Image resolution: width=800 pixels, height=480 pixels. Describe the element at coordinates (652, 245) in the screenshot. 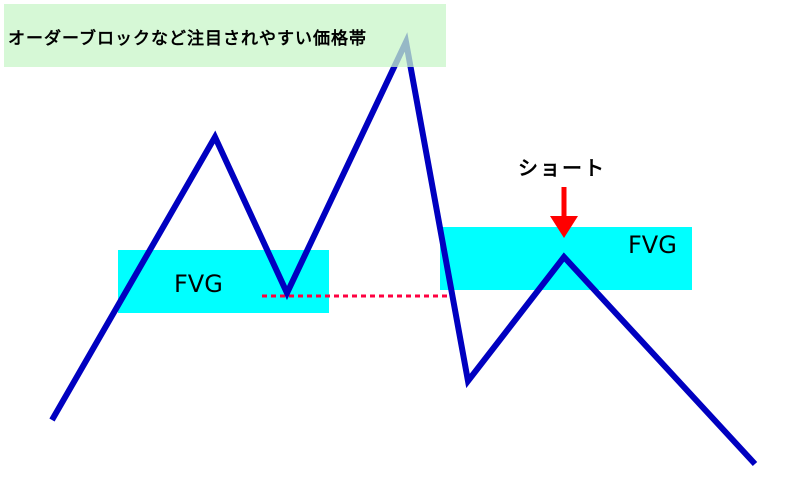

I see `fvg-right-label: FVG` at that location.